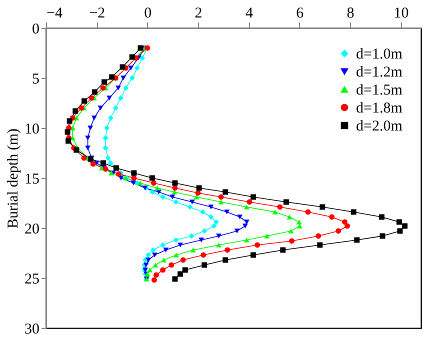 Image resolution: width=447 pixels, height=360 pixels. I want to click on legend-label: d=1.8m, so click(379, 108).